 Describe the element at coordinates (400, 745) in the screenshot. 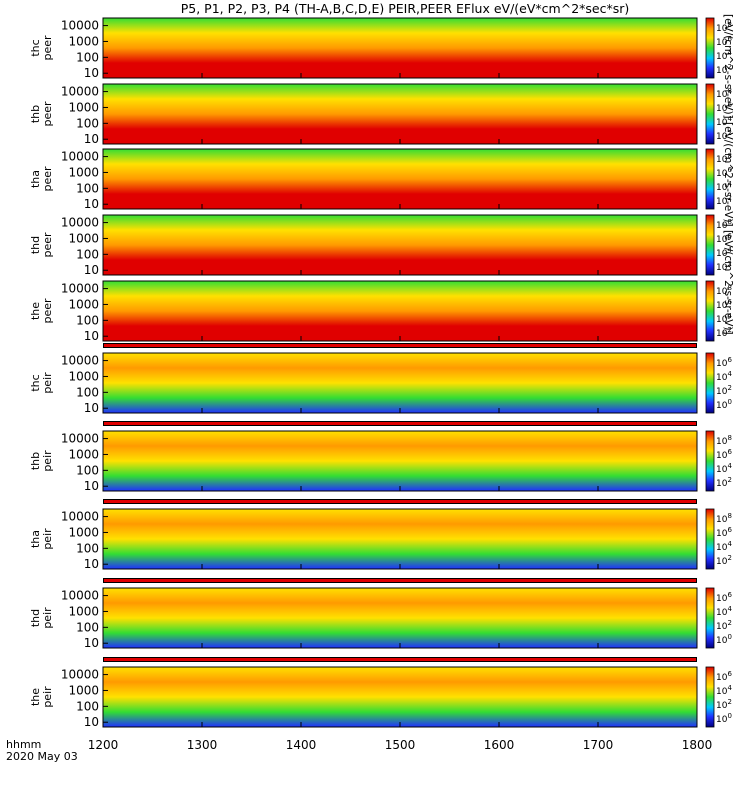

I see `x-tick-label: 1500` at that location.